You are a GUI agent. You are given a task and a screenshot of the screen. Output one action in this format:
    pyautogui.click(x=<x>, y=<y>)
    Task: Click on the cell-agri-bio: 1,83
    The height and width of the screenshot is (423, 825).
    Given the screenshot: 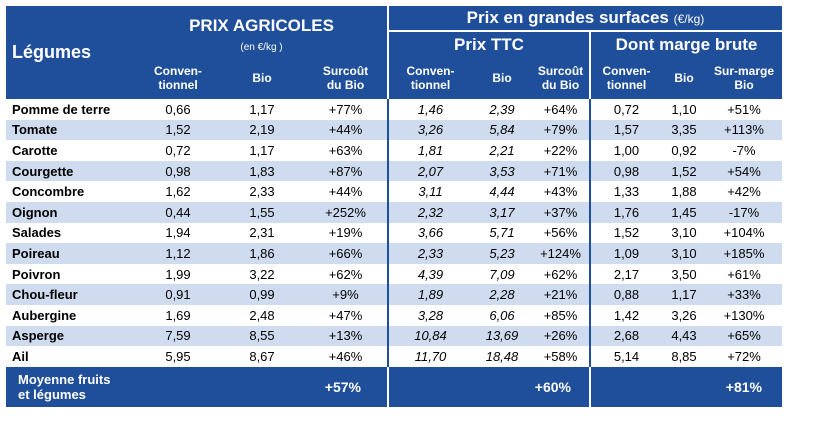 What is the action you would take?
    pyautogui.click(x=262, y=171)
    